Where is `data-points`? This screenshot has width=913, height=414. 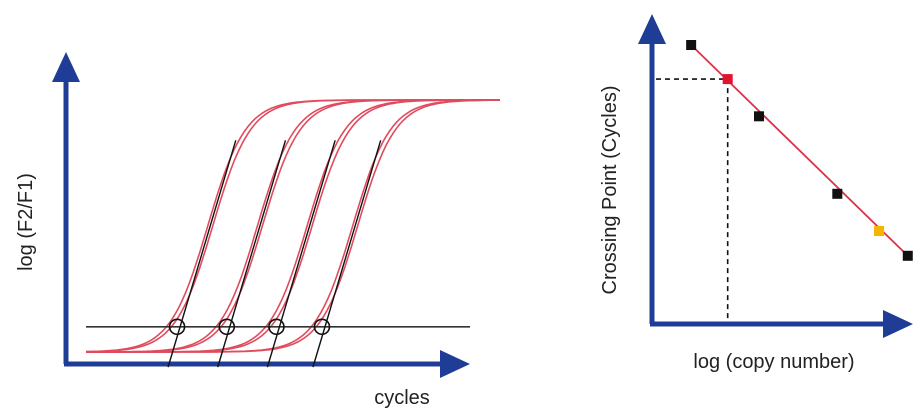 data-points is located at coordinates (799, 150).